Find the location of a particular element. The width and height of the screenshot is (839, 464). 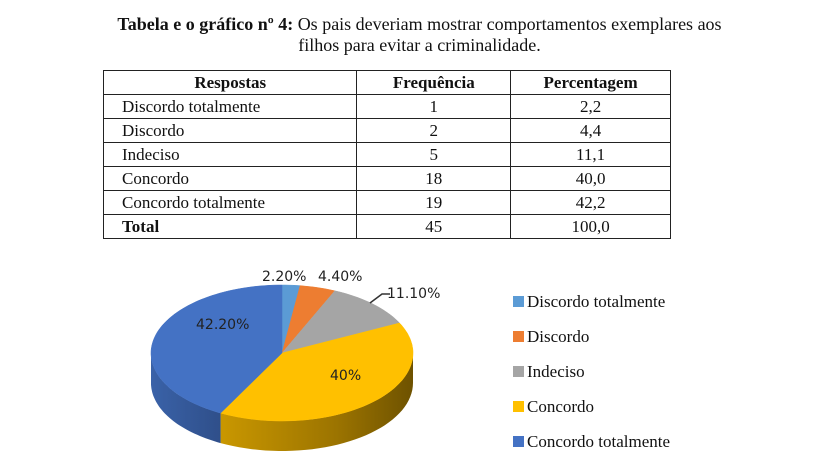

cell-percentagem: 42,2 is located at coordinates (590, 202).